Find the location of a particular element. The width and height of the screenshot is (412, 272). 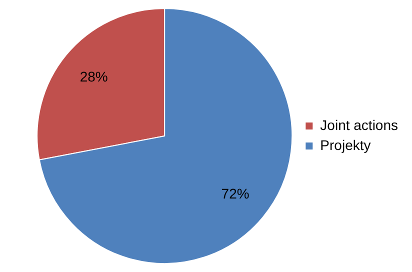

data-label: 72% is located at coordinates (235, 193).